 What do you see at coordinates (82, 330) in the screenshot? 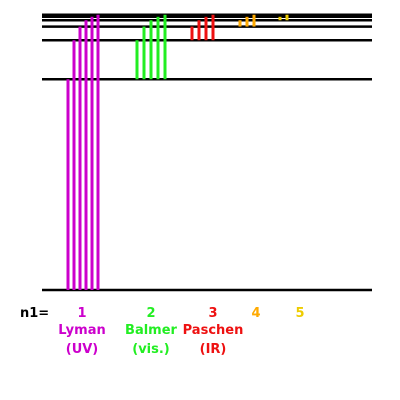
I see `series-1-name: Lyman` at bounding box center [82, 330].